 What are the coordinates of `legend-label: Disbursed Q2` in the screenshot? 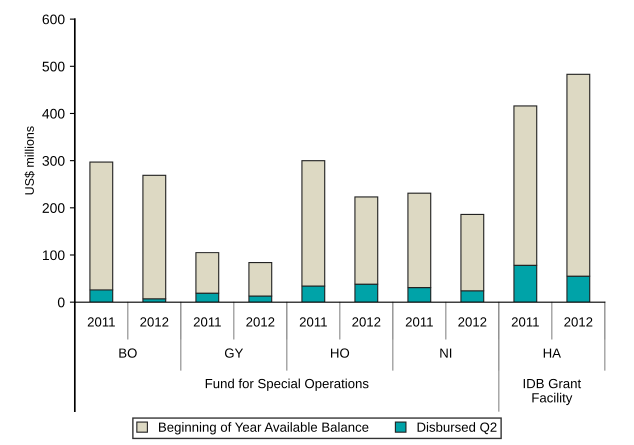 It's located at (457, 428).